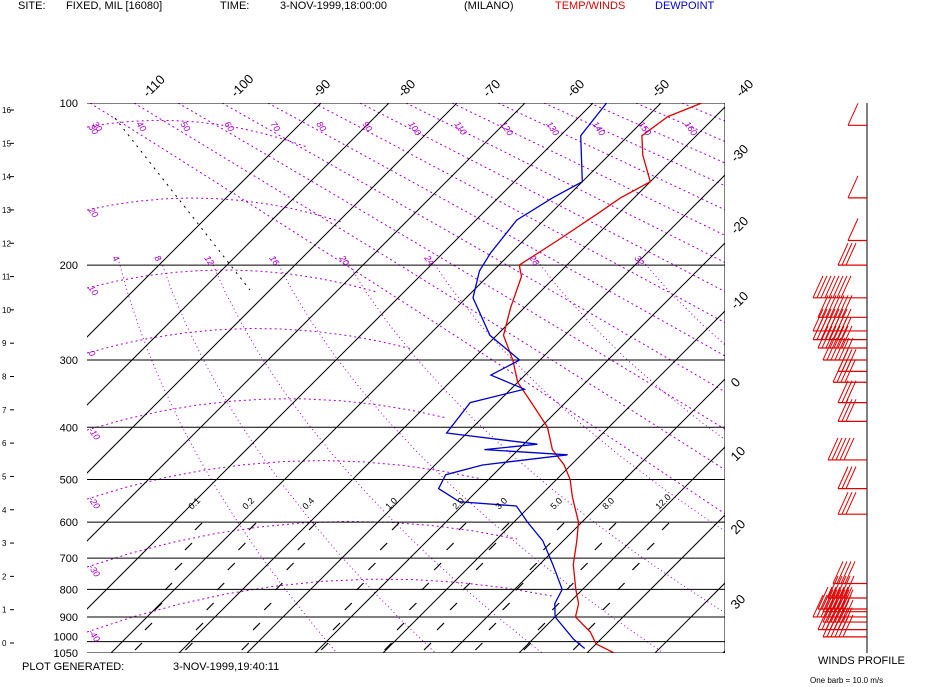  I want to click on dry-adiabat-label: 30, so click(97, 126).